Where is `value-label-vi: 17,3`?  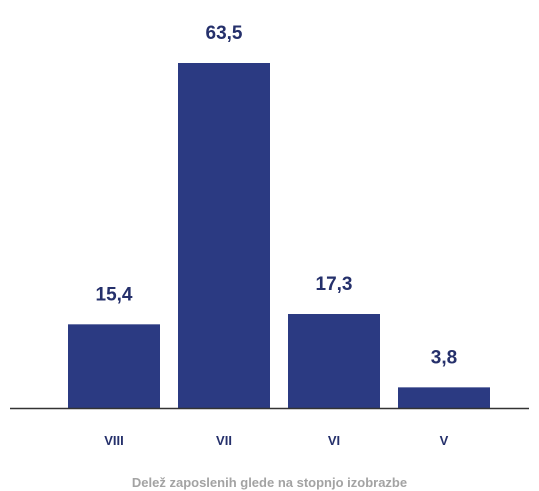 value-label-vi: 17,3 is located at coordinates (334, 284).